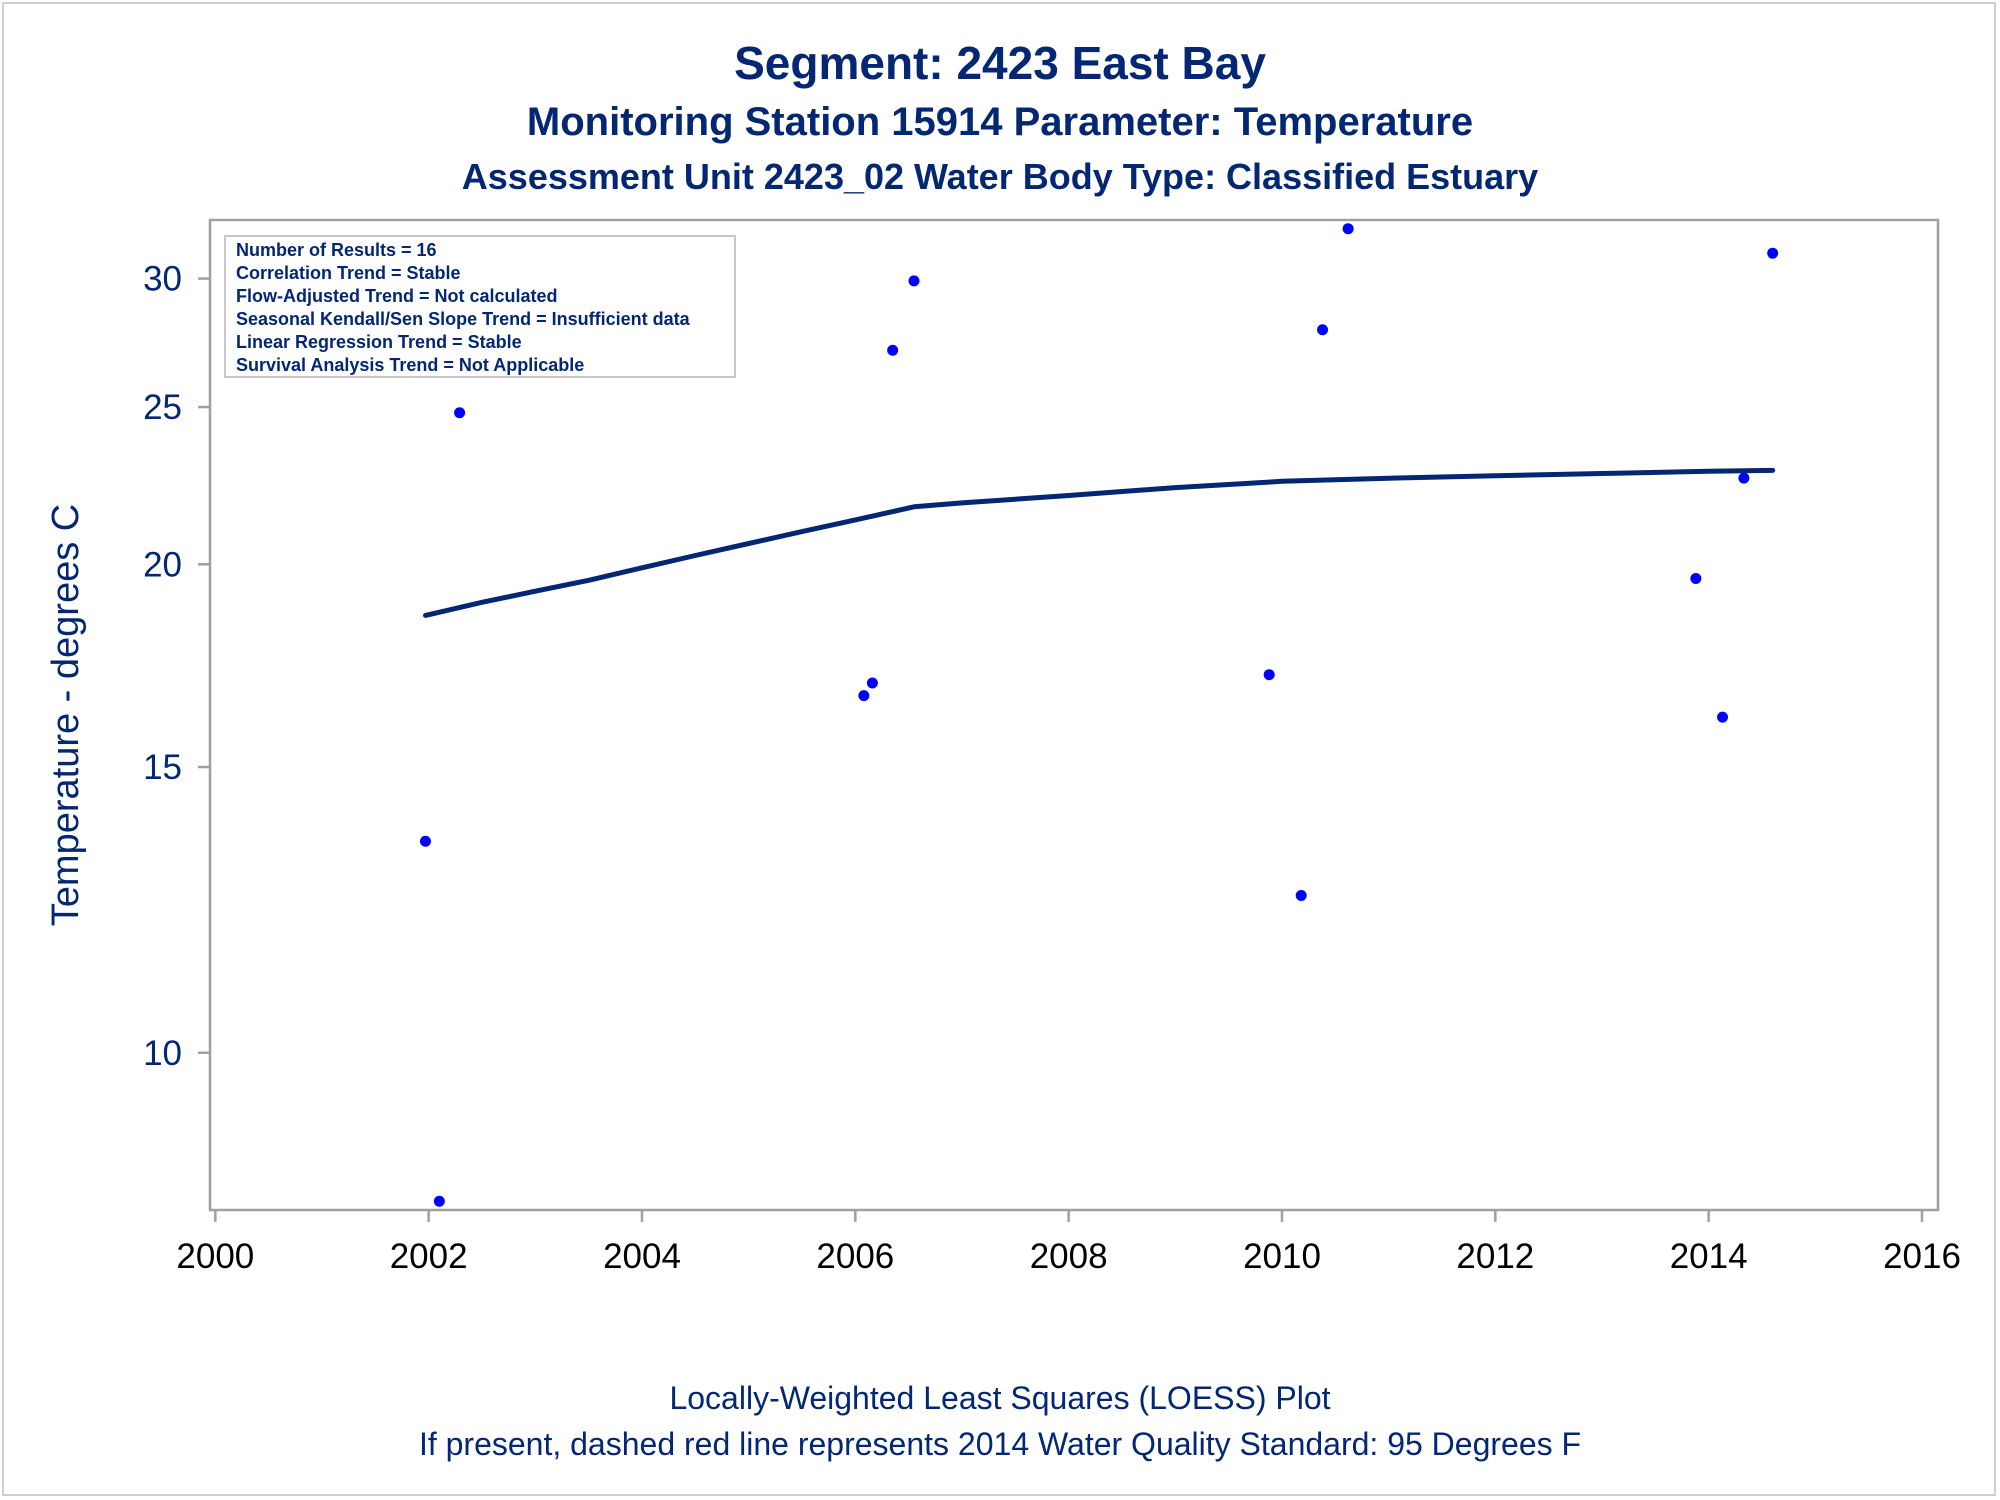 Image resolution: width=2000 pixels, height=1500 pixels. I want to click on loess-line, so click(1099, 542).